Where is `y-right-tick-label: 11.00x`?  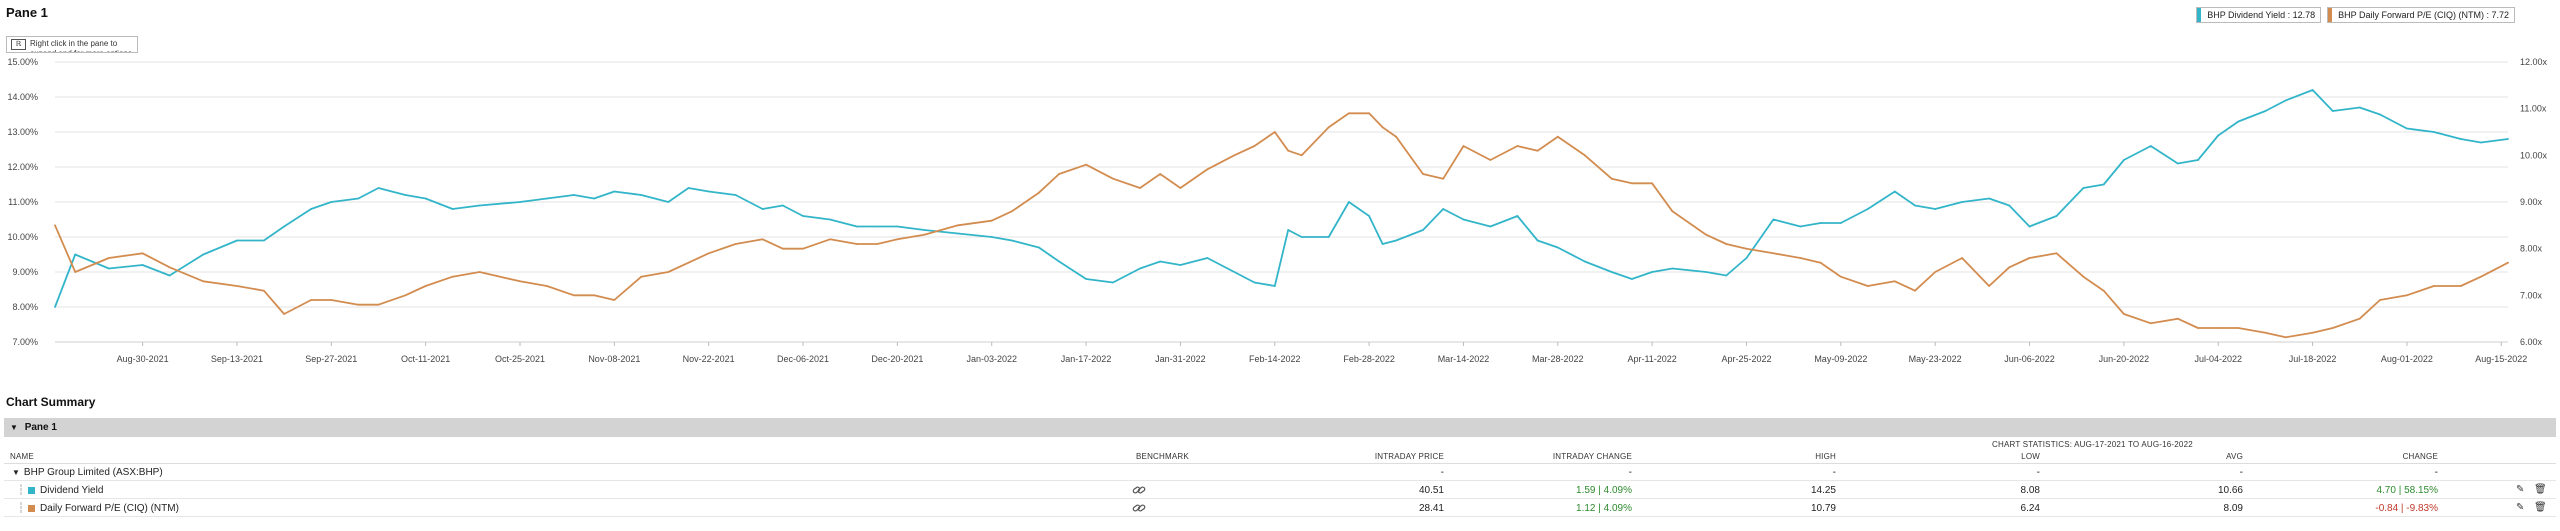 y-right-tick-label: 11.00x is located at coordinates (2533, 109).